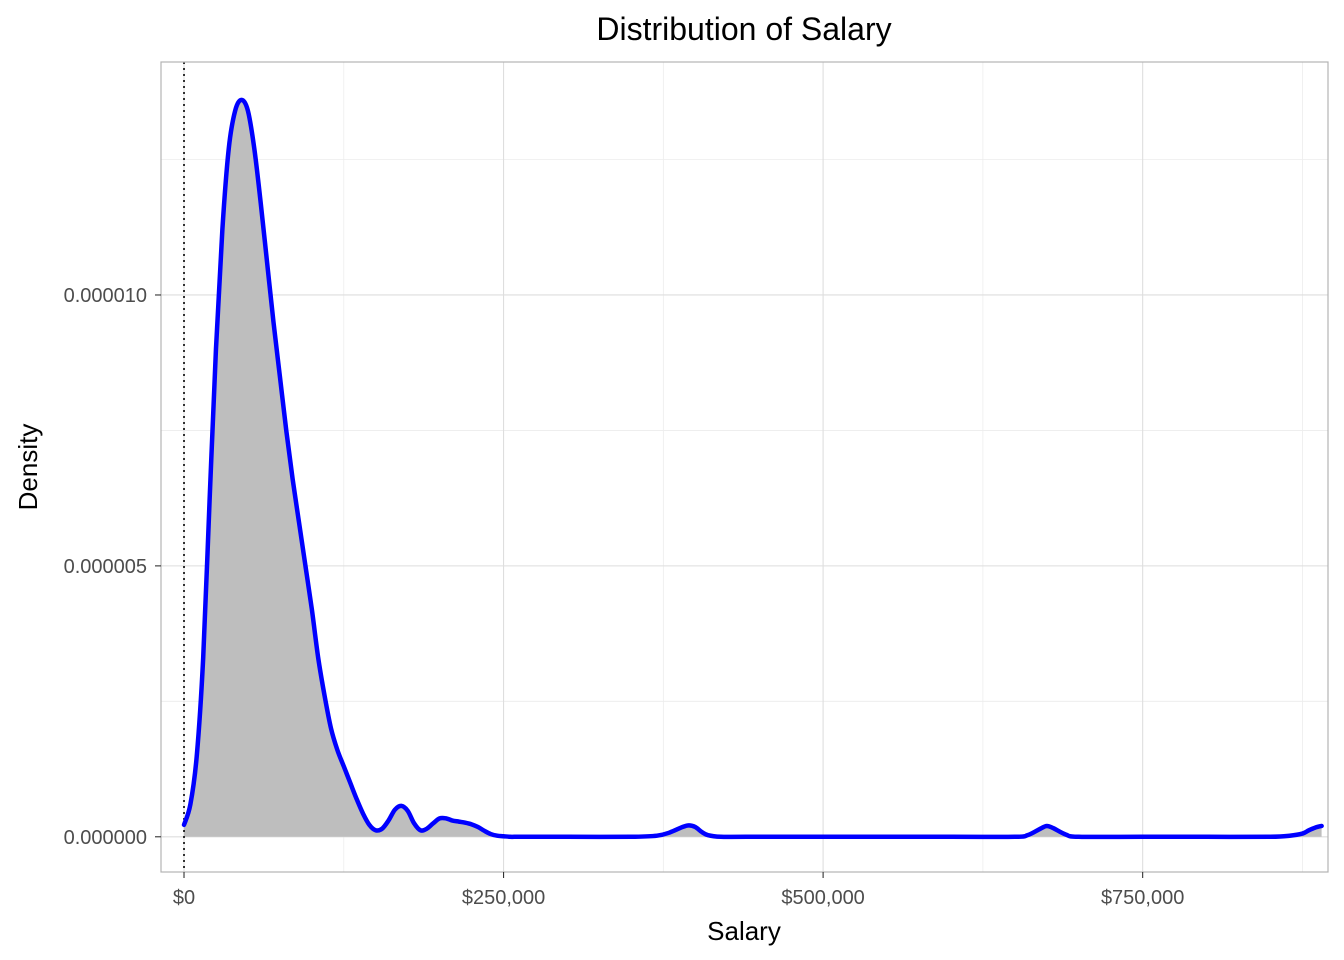 The height and width of the screenshot is (960, 1344). What do you see at coordinates (105, 296) in the screenshot?
I see `y-tick-label: 0.000010` at bounding box center [105, 296].